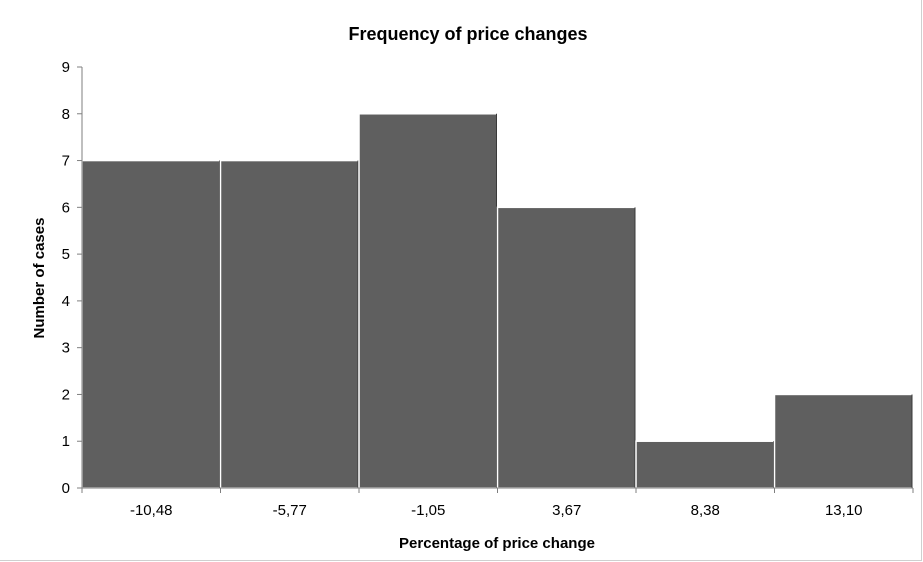 The image size is (923, 562). Describe the element at coordinates (66, 161) in the screenshot. I see `y-tick-label-7: 7` at that location.